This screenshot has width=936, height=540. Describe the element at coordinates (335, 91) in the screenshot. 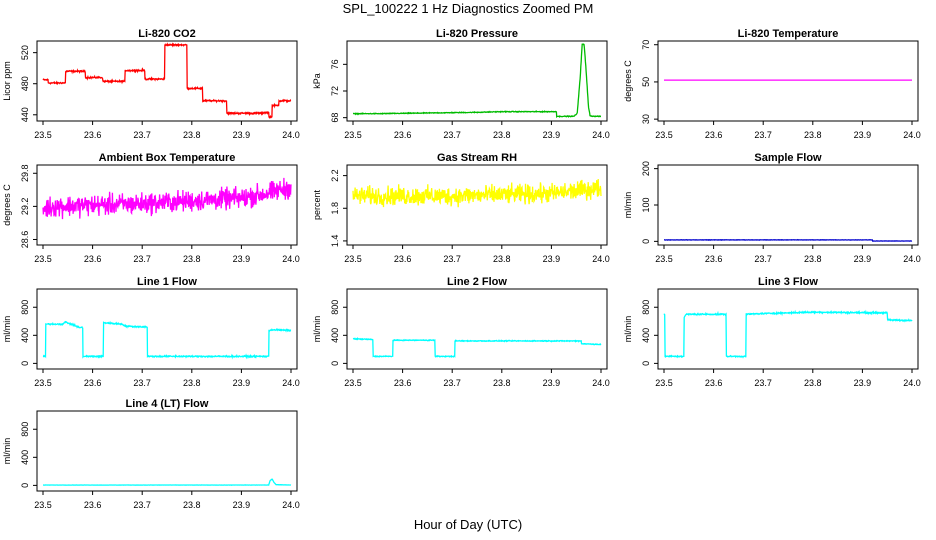

I see `y-tick-label: 72` at that location.